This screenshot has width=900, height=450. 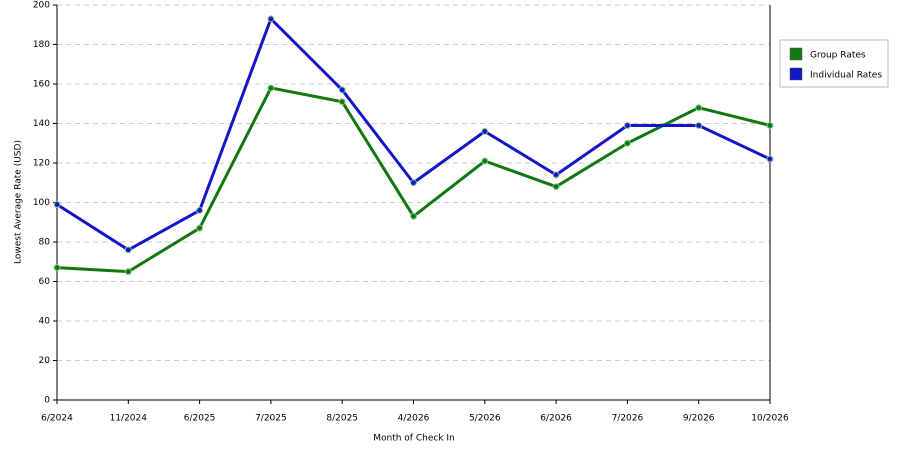 I want to click on y-axis-label: Lowest Average Rate (USD), so click(x=19, y=202).